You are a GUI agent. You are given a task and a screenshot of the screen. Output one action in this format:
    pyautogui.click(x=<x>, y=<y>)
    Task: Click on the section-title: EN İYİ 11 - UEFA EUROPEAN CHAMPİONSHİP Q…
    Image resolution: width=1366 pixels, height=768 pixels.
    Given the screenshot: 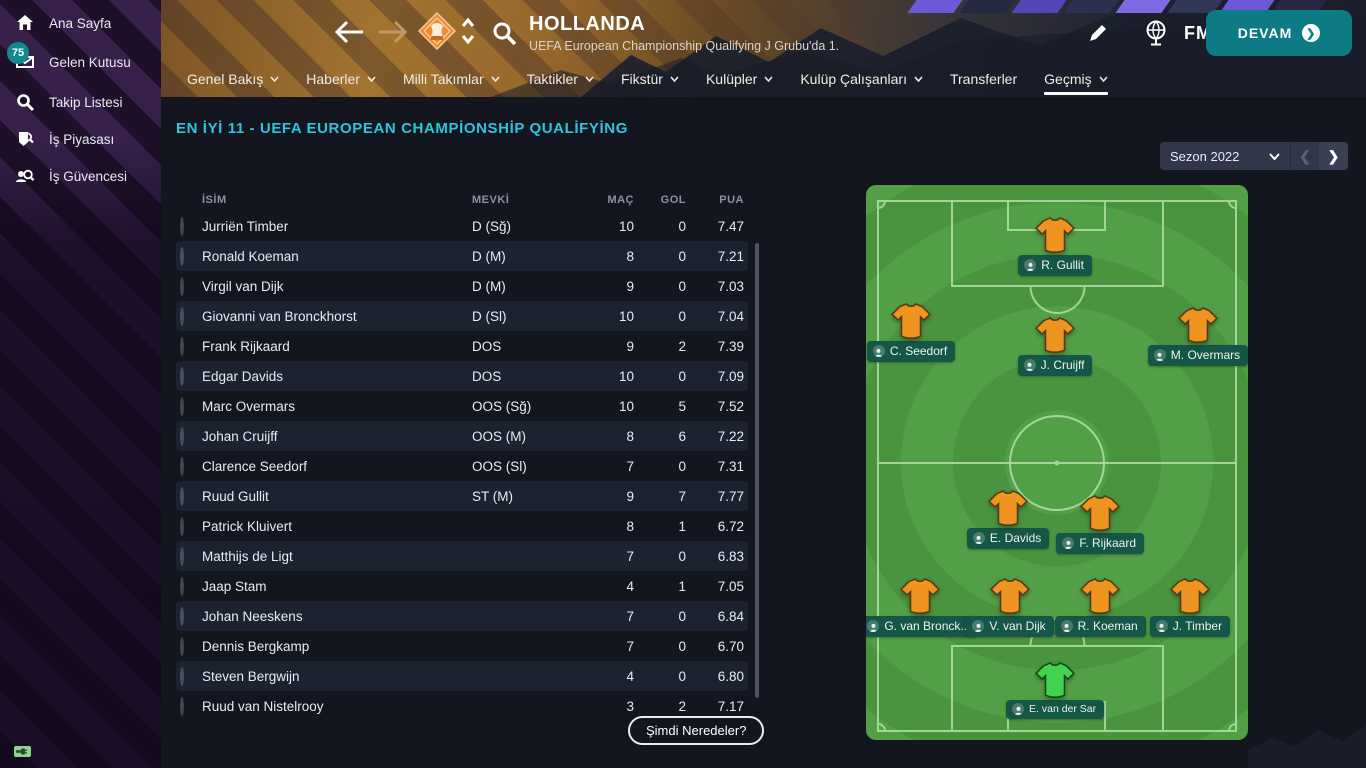 What is the action you would take?
    pyautogui.click(x=402, y=128)
    